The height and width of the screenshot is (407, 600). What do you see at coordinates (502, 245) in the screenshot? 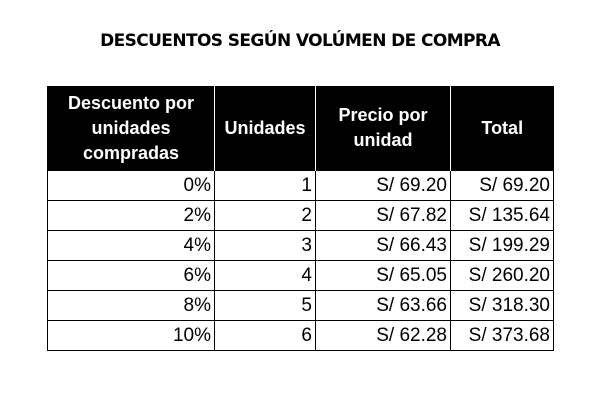
I see `total-cell: S/ 199.29` at bounding box center [502, 245].